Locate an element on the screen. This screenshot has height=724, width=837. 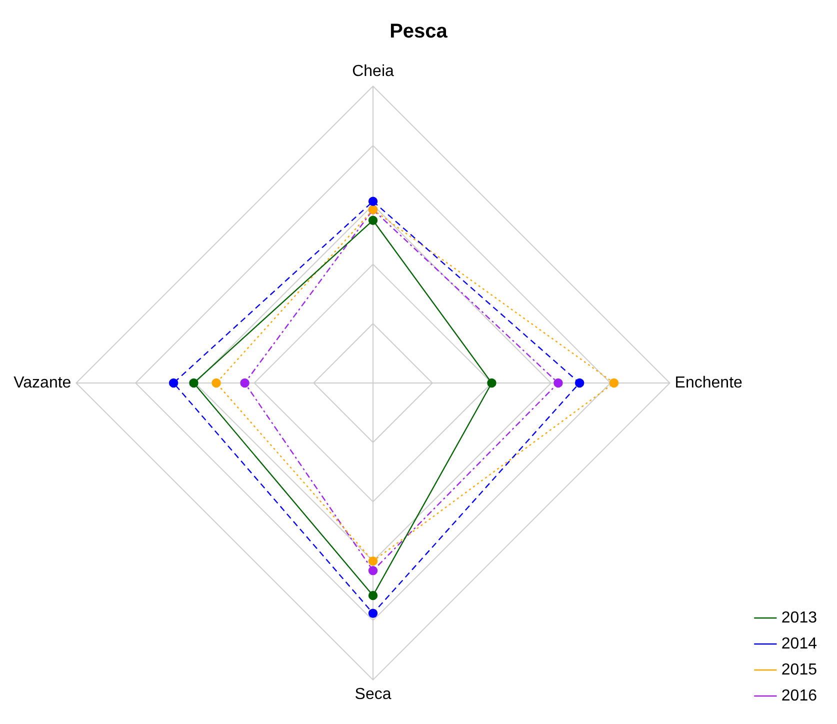
chart-title: Pesca is located at coordinates (419, 31).